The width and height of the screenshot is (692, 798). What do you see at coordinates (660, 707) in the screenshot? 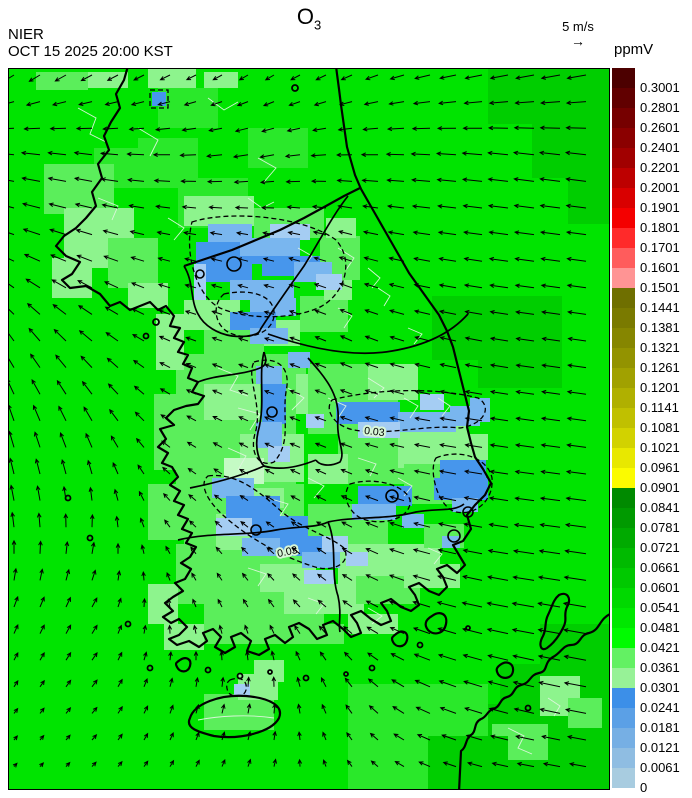
I see `legend-label: 0.0241` at bounding box center [660, 707].